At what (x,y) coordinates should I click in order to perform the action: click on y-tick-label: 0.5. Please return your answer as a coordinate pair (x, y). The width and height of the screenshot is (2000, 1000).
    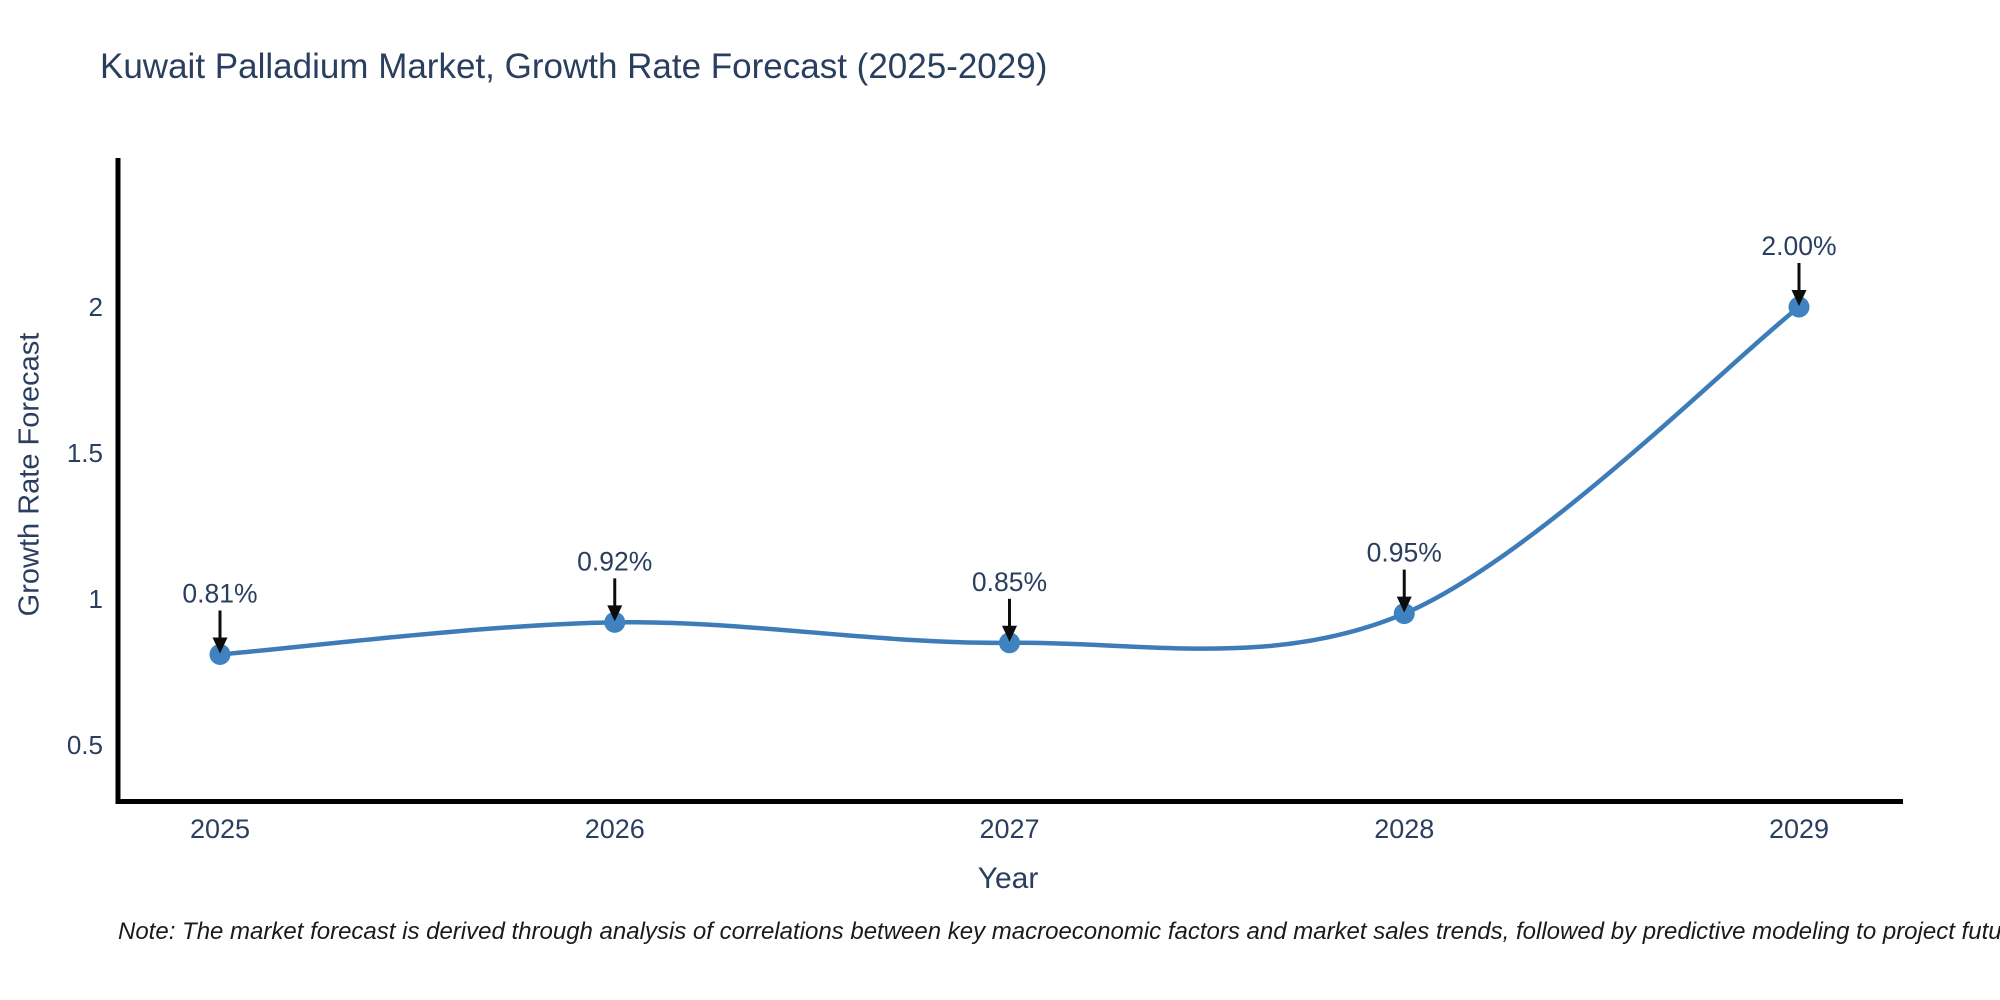
    Looking at the image, I should click on (85, 745).